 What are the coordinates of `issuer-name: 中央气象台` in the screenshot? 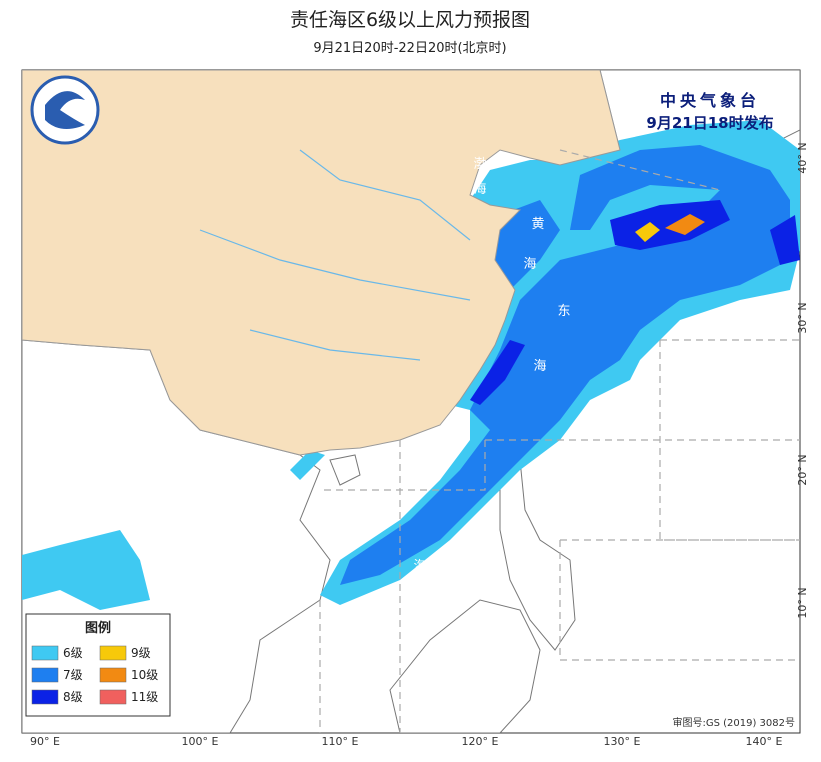 It's located at (710, 100).